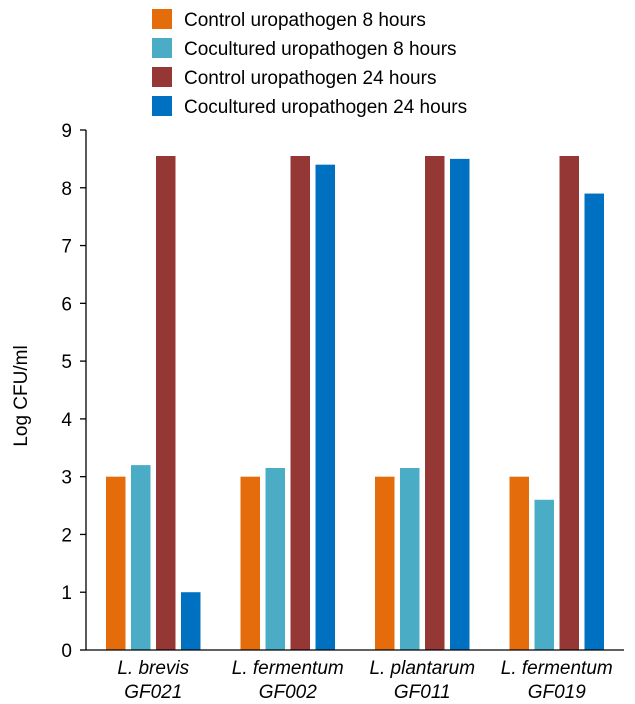  Describe the element at coordinates (422, 692) in the screenshot. I see `x-tick-label: GF011` at that location.